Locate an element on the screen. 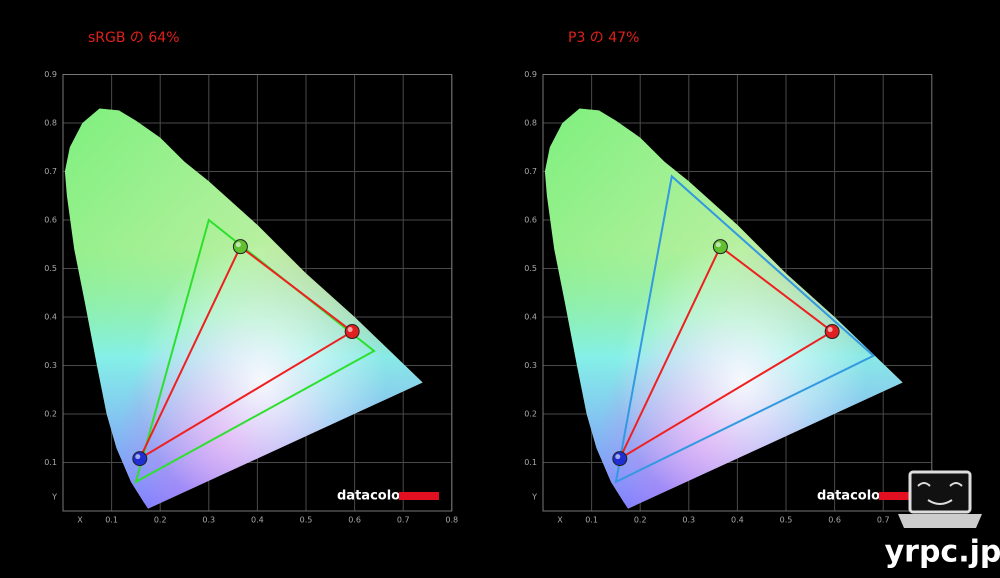 Image resolution: width=1000 pixels, height=578 pixels. x-tick-label: 0.8 is located at coordinates (451, 520).